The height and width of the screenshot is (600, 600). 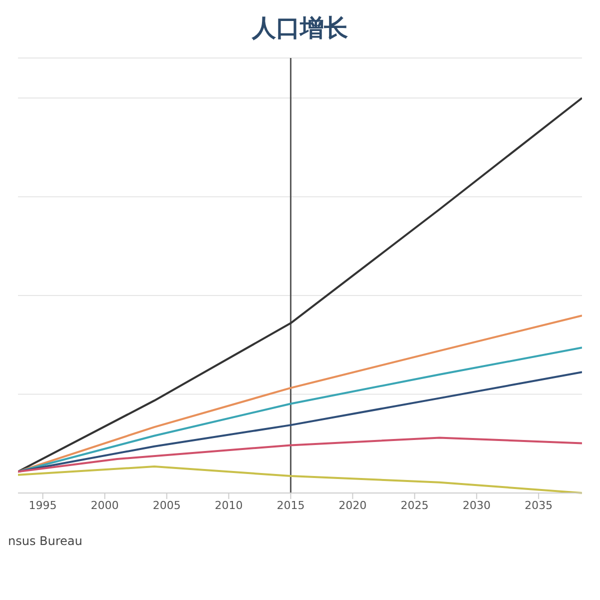 I want to click on chart-title: 人口增长, so click(x=299, y=28).